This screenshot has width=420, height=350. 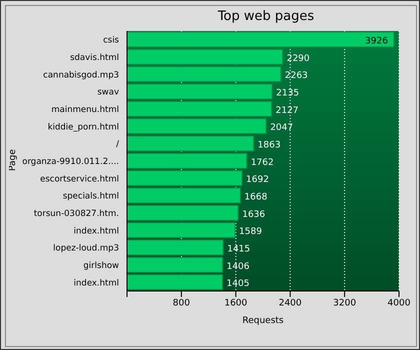 What do you see at coordinates (257, 180) in the screenshot?
I see `data-label: 1692` at bounding box center [257, 180].